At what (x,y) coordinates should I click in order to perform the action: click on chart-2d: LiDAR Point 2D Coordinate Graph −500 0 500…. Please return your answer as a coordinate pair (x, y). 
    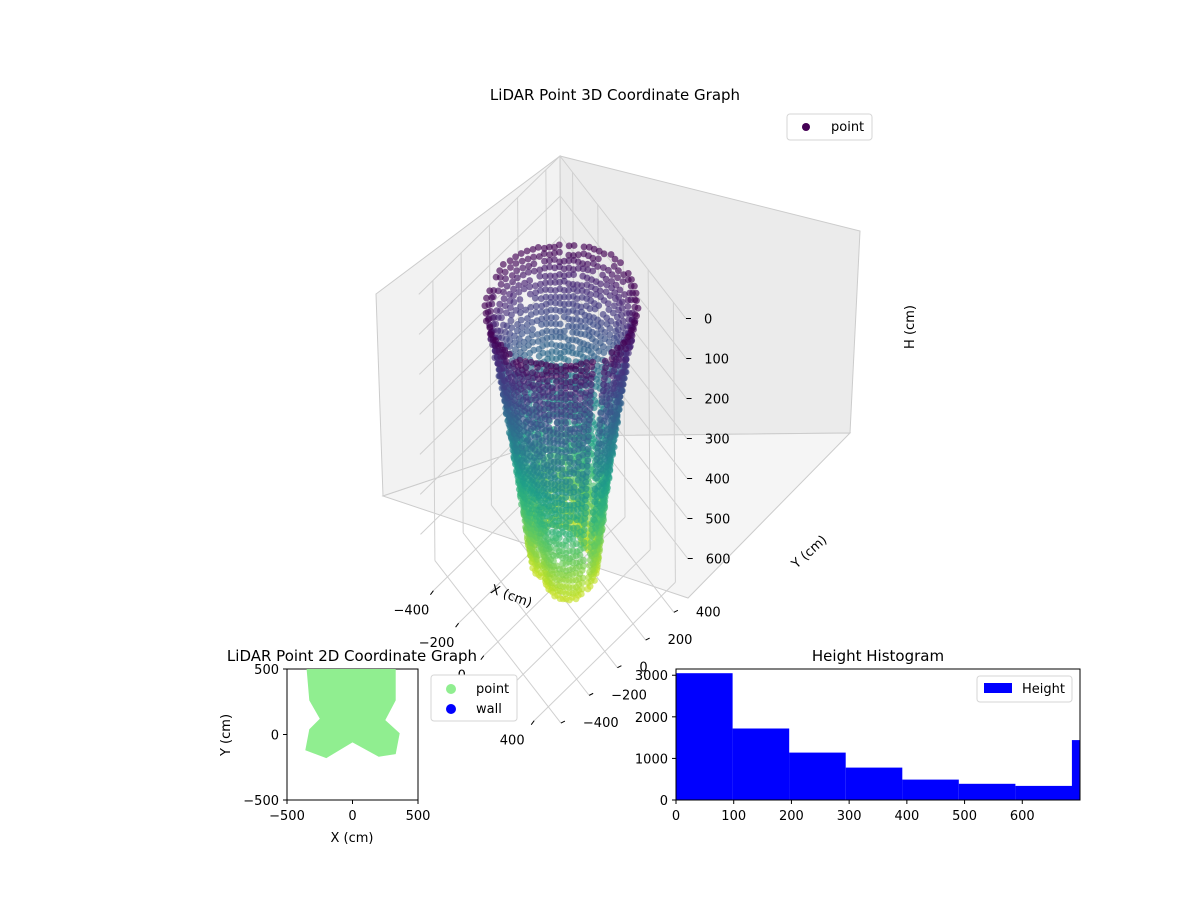
    Looking at the image, I should click on (368, 746).